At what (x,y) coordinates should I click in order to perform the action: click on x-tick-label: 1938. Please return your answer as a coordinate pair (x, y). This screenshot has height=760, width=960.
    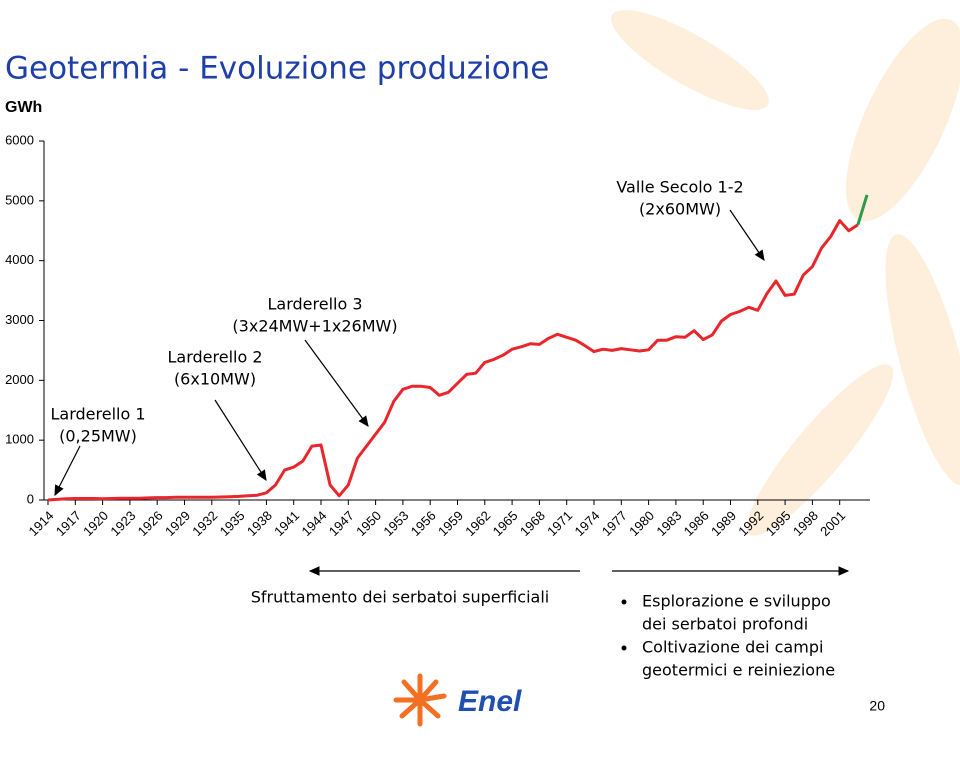
    Looking at the image, I should click on (259, 523).